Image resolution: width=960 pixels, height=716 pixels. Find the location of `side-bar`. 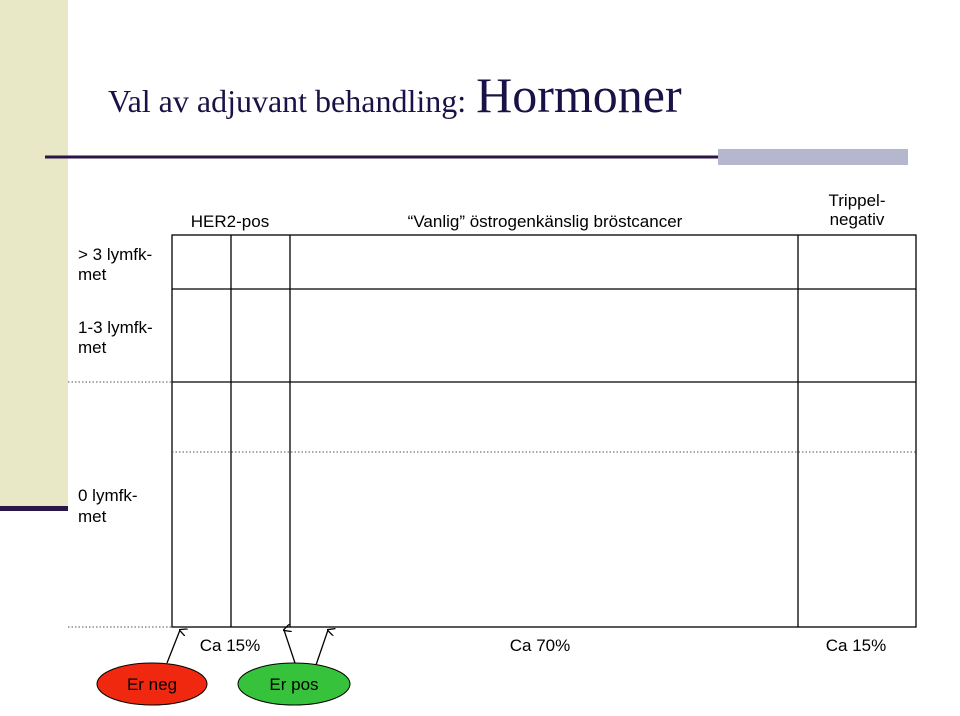

side-bar is located at coordinates (34, 508).